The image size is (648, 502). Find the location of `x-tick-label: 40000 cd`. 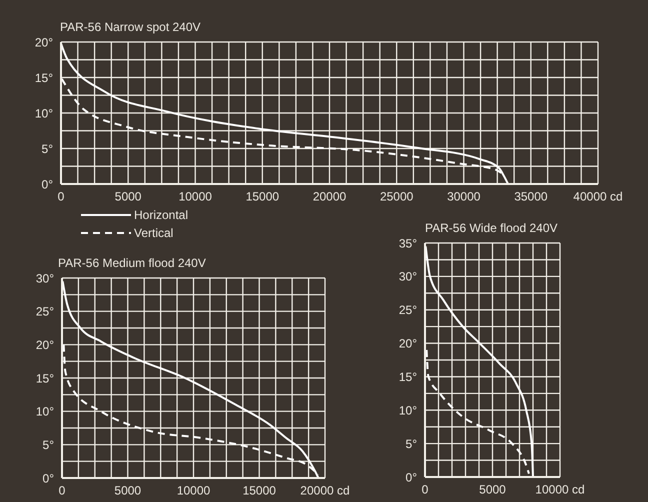

x-tick-label: 40000 cd is located at coordinates (598, 197).